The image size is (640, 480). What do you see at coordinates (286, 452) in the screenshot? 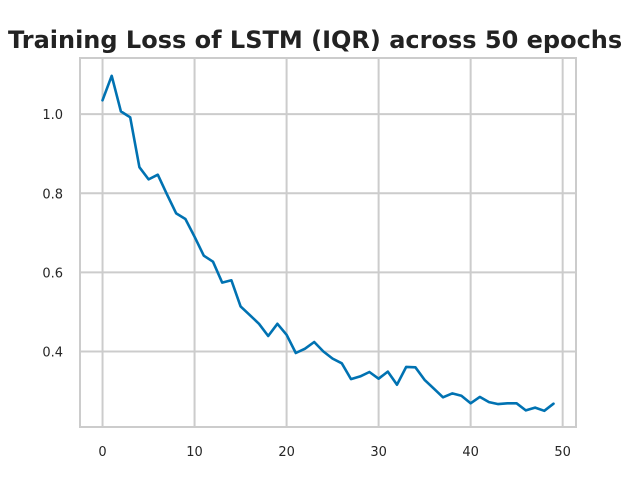
I see `x-tick-label: 20` at bounding box center [286, 452].